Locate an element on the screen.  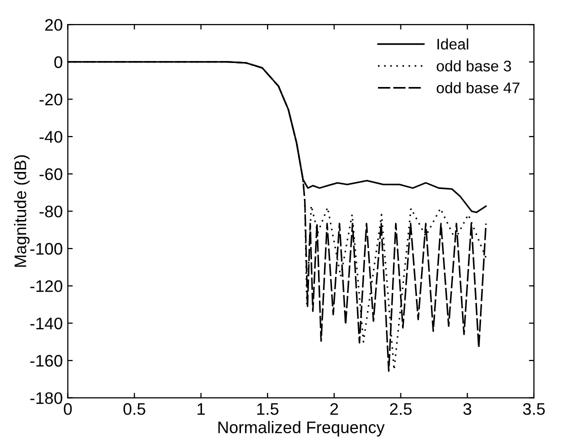
x-tick-label: 2.5 is located at coordinates (401, 409).